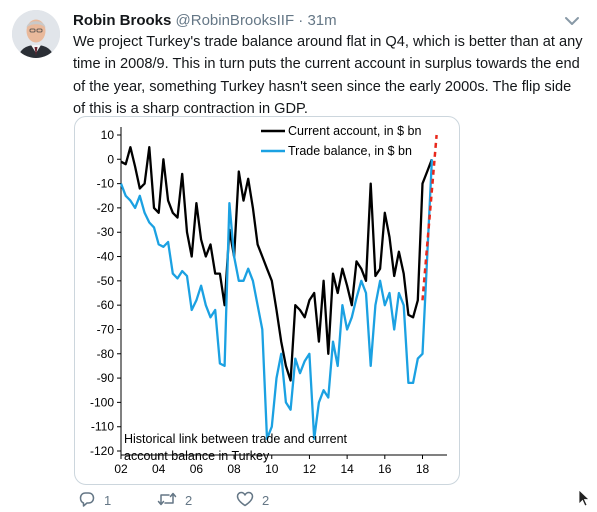 The image size is (597, 512). Describe the element at coordinates (108, 135) in the screenshot. I see `y-tick-label: 10` at that location.